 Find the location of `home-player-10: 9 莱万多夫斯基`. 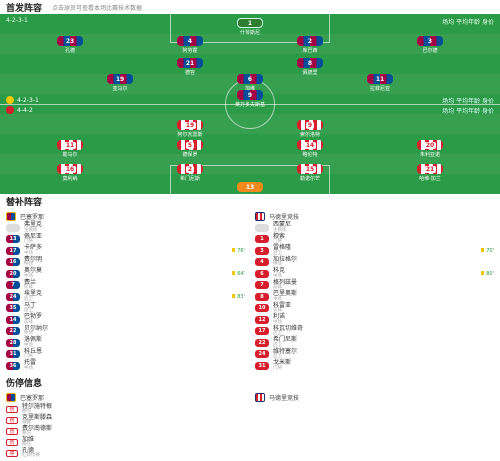

home-player-10: 9 莱万多夫斯基 is located at coordinates (250, 99).